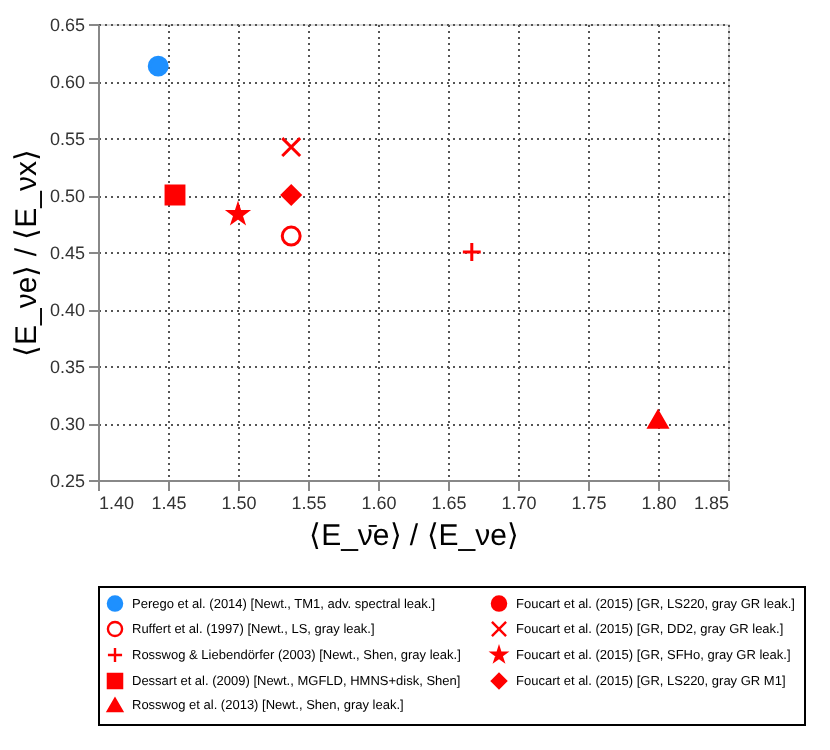 The height and width of the screenshot is (750, 830). What do you see at coordinates (379, 503) in the screenshot?
I see `x-tick-label: 1.60` at bounding box center [379, 503].